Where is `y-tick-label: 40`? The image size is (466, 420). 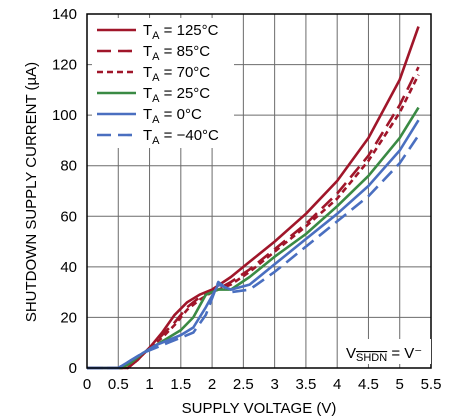
y-tick-label: 40 is located at coordinates (68, 267).